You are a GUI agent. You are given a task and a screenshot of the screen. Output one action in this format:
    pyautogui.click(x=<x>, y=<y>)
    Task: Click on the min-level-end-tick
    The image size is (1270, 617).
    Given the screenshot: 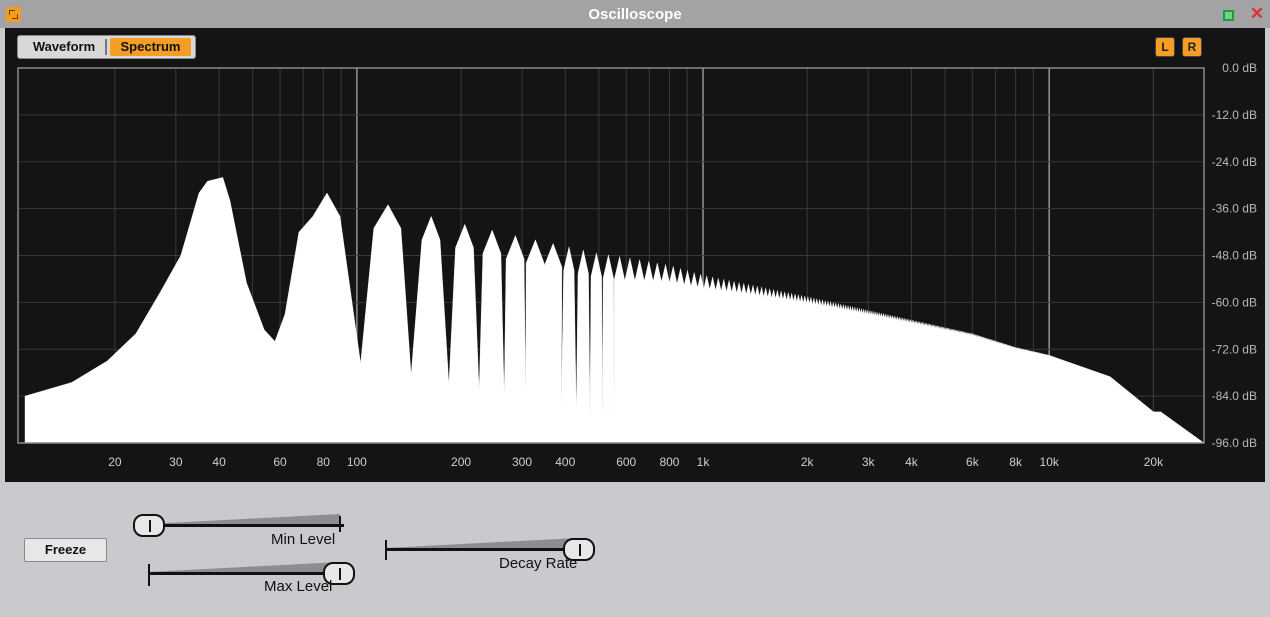 What is the action you would take?
    pyautogui.click(x=340, y=524)
    